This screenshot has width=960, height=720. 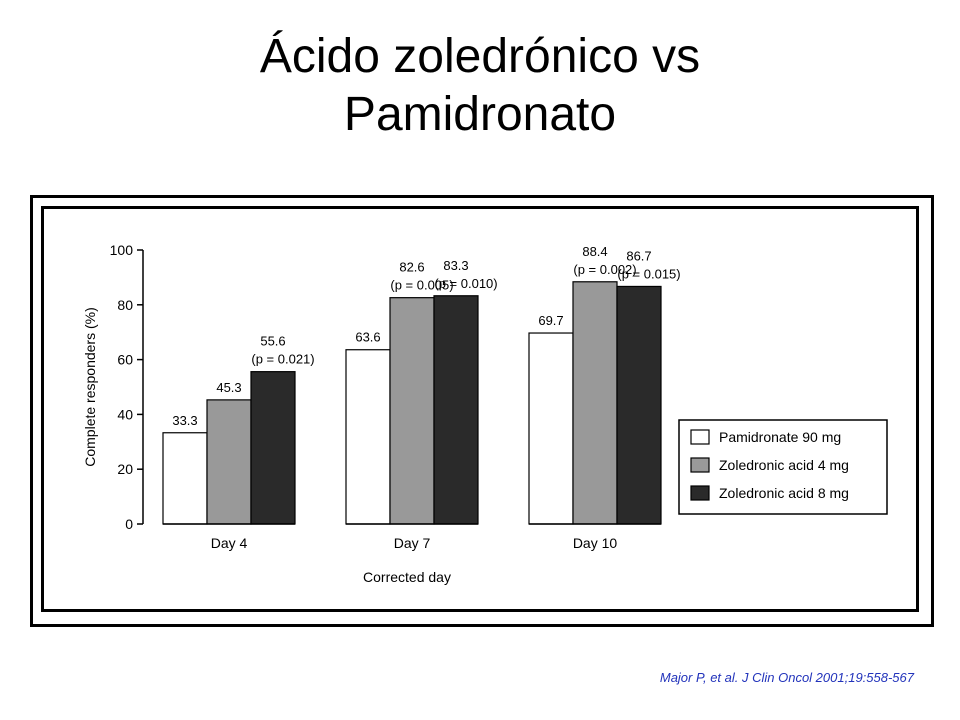 I want to click on y-tick-label: 40, so click(x=125, y=414).